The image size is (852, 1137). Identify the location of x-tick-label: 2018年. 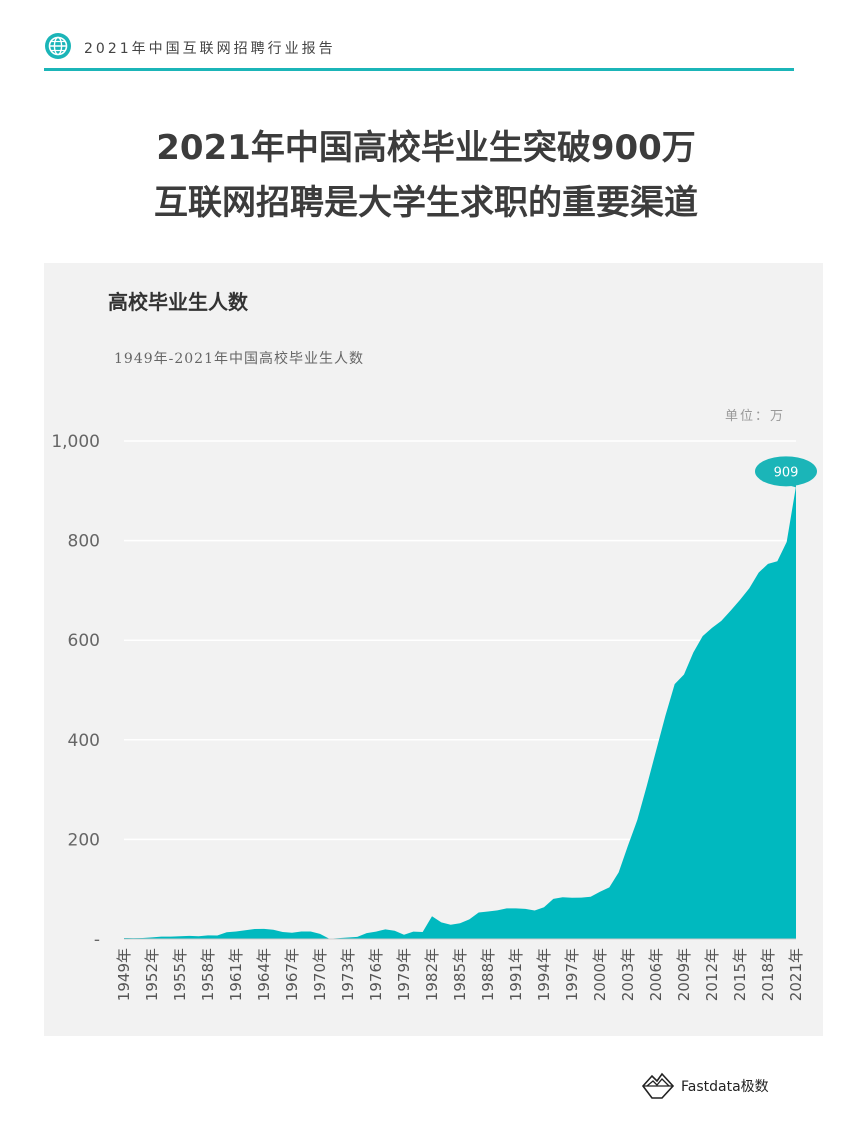
(768, 974).